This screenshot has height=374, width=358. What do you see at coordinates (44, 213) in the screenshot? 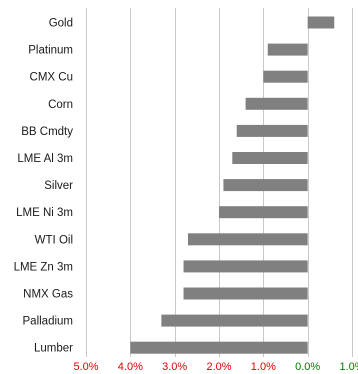
I see `category-label: LME Ni 3m` at bounding box center [44, 213].